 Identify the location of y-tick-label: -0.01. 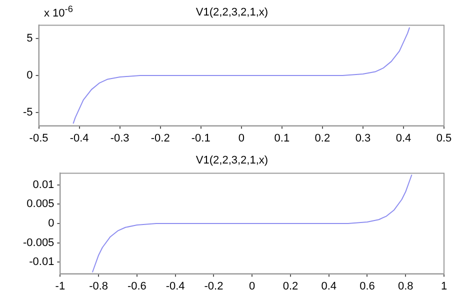
(41, 262).